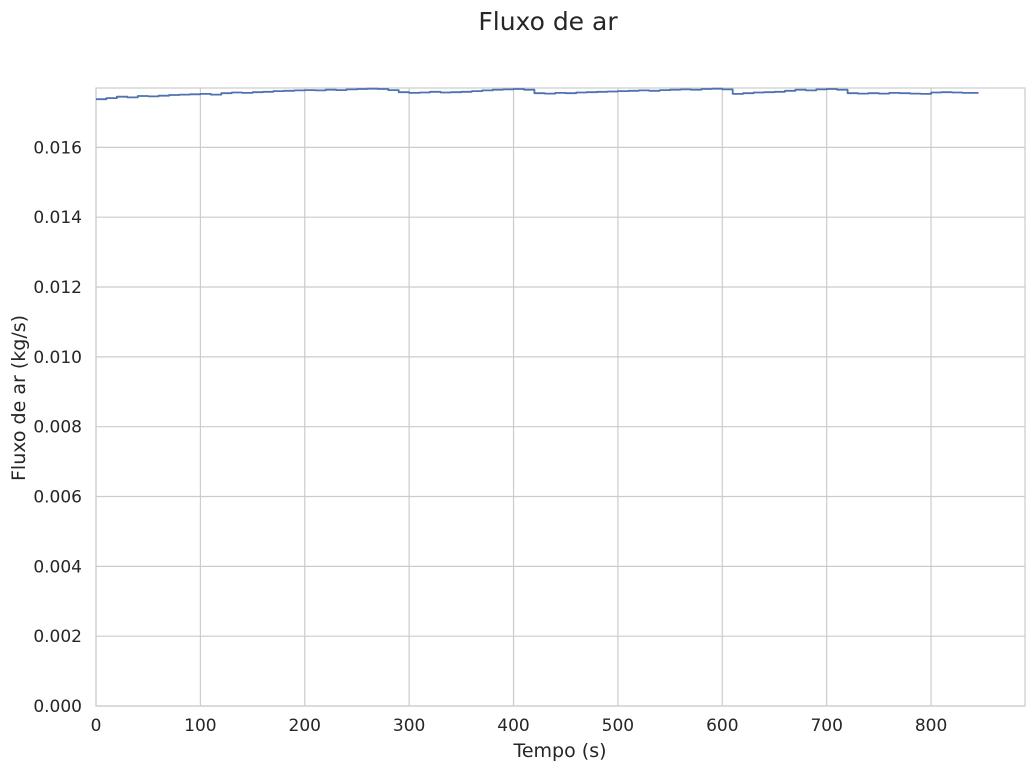 This screenshot has width=1035, height=771. I want to click on series-line, so click(537, 94).